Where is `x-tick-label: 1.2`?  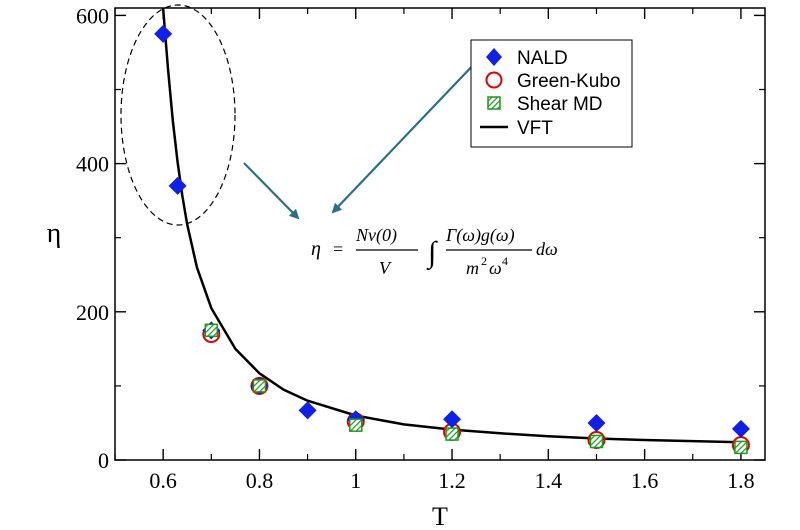 x-tick-label: 1.2 is located at coordinates (452, 480).